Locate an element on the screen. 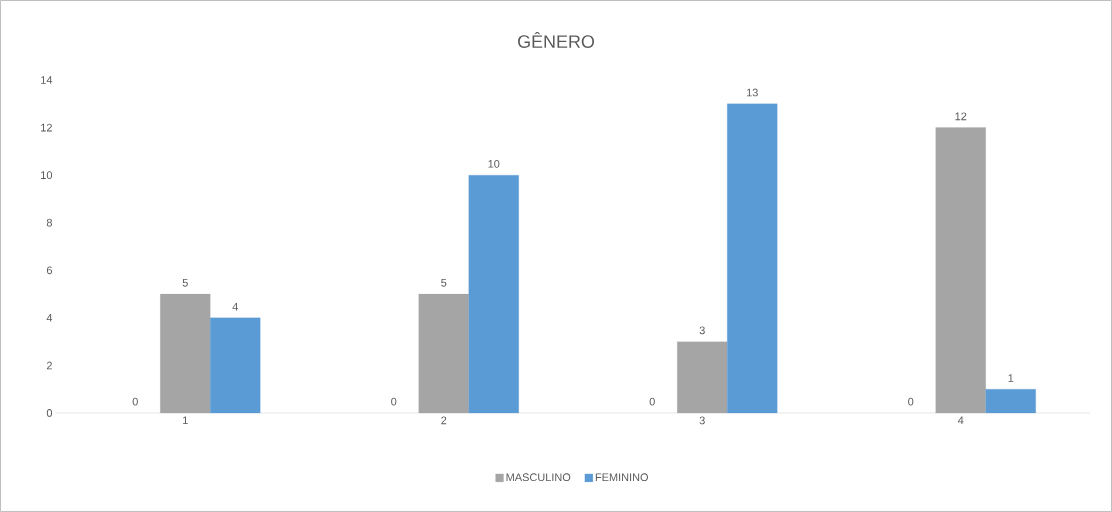 This screenshot has height=512, width=1112. data-label: 1 is located at coordinates (1011, 378).